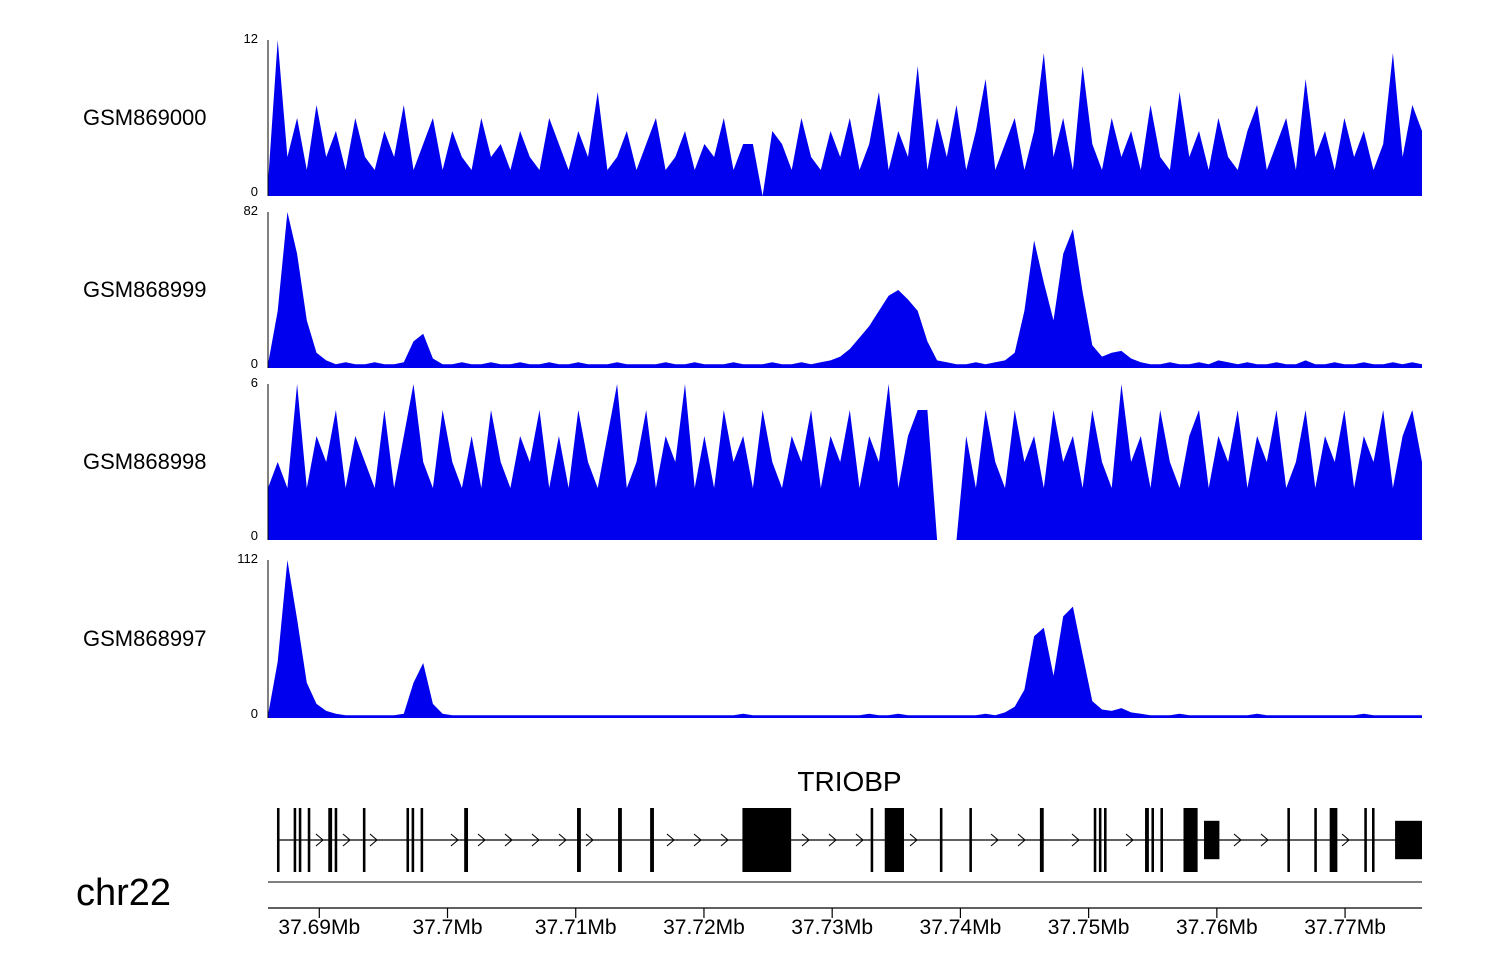 The image size is (1500, 980). Describe the element at coordinates (845, 639) in the screenshot. I see `coverage-area-gsm868997` at that location.